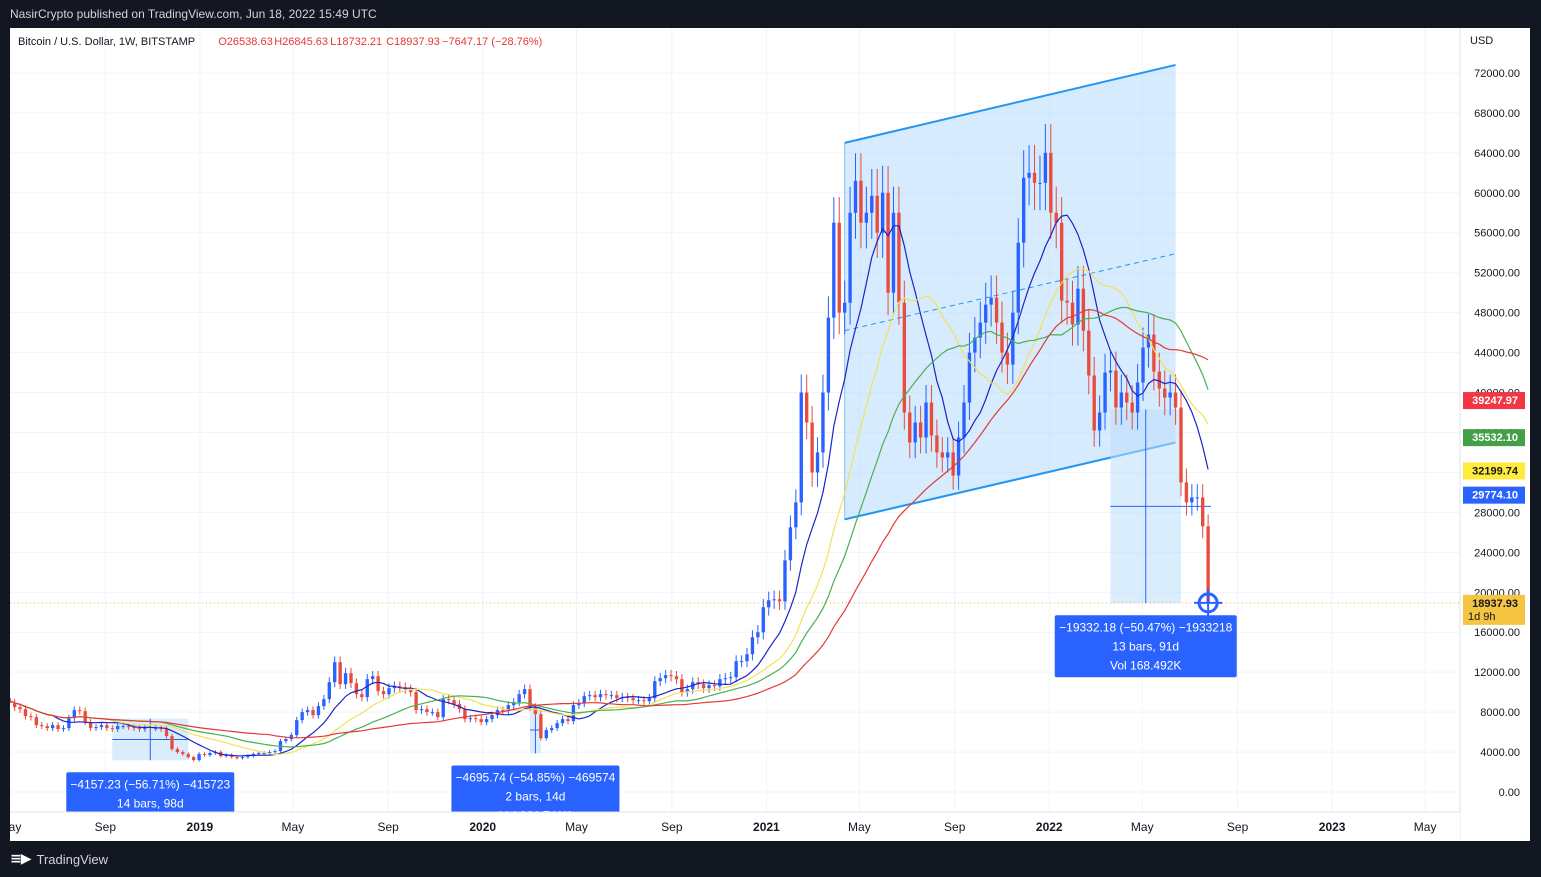 This screenshot has width=1541, height=877. Describe the element at coordinates (1481, 41) in the screenshot. I see `price-axis-currency: USD` at that location.